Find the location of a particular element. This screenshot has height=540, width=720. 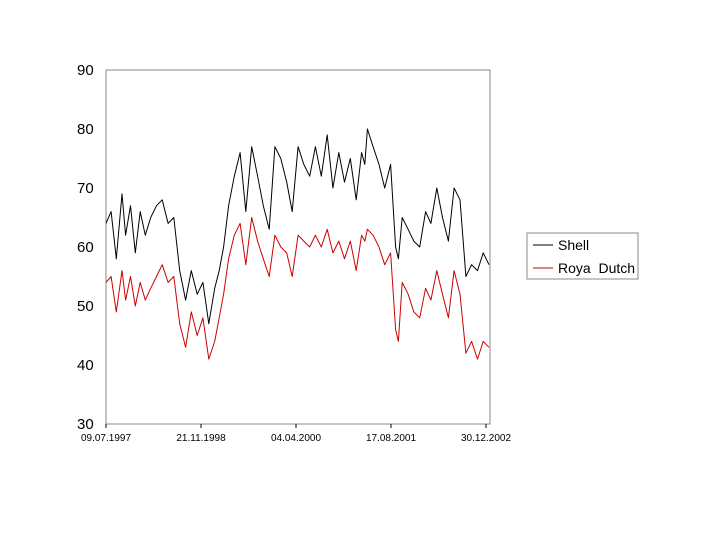

x-tick-label: 21.11.1998 is located at coordinates (201, 438).